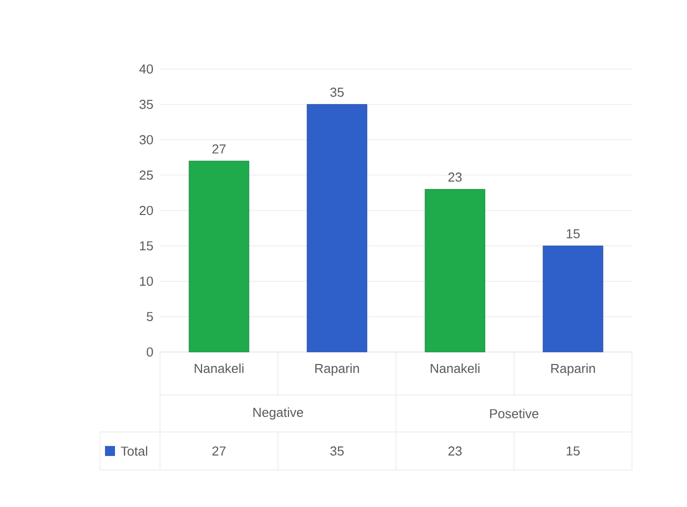 This screenshot has width=687, height=507. Describe the element at coordinates (219, 451) in the screenshot. I see `data-label: 27` at that location.